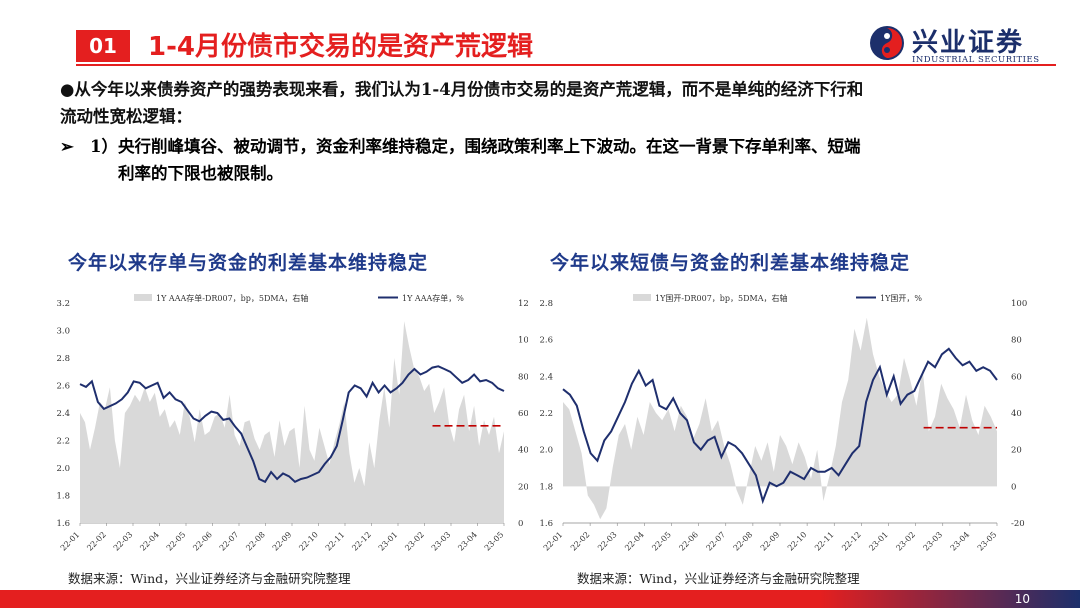 The width and height of the screenshot is (1080, 608). Describe the element at coordinates (968, 43) in the screenshot. I see `logo-chinese-name: 兴业证券` at that location.